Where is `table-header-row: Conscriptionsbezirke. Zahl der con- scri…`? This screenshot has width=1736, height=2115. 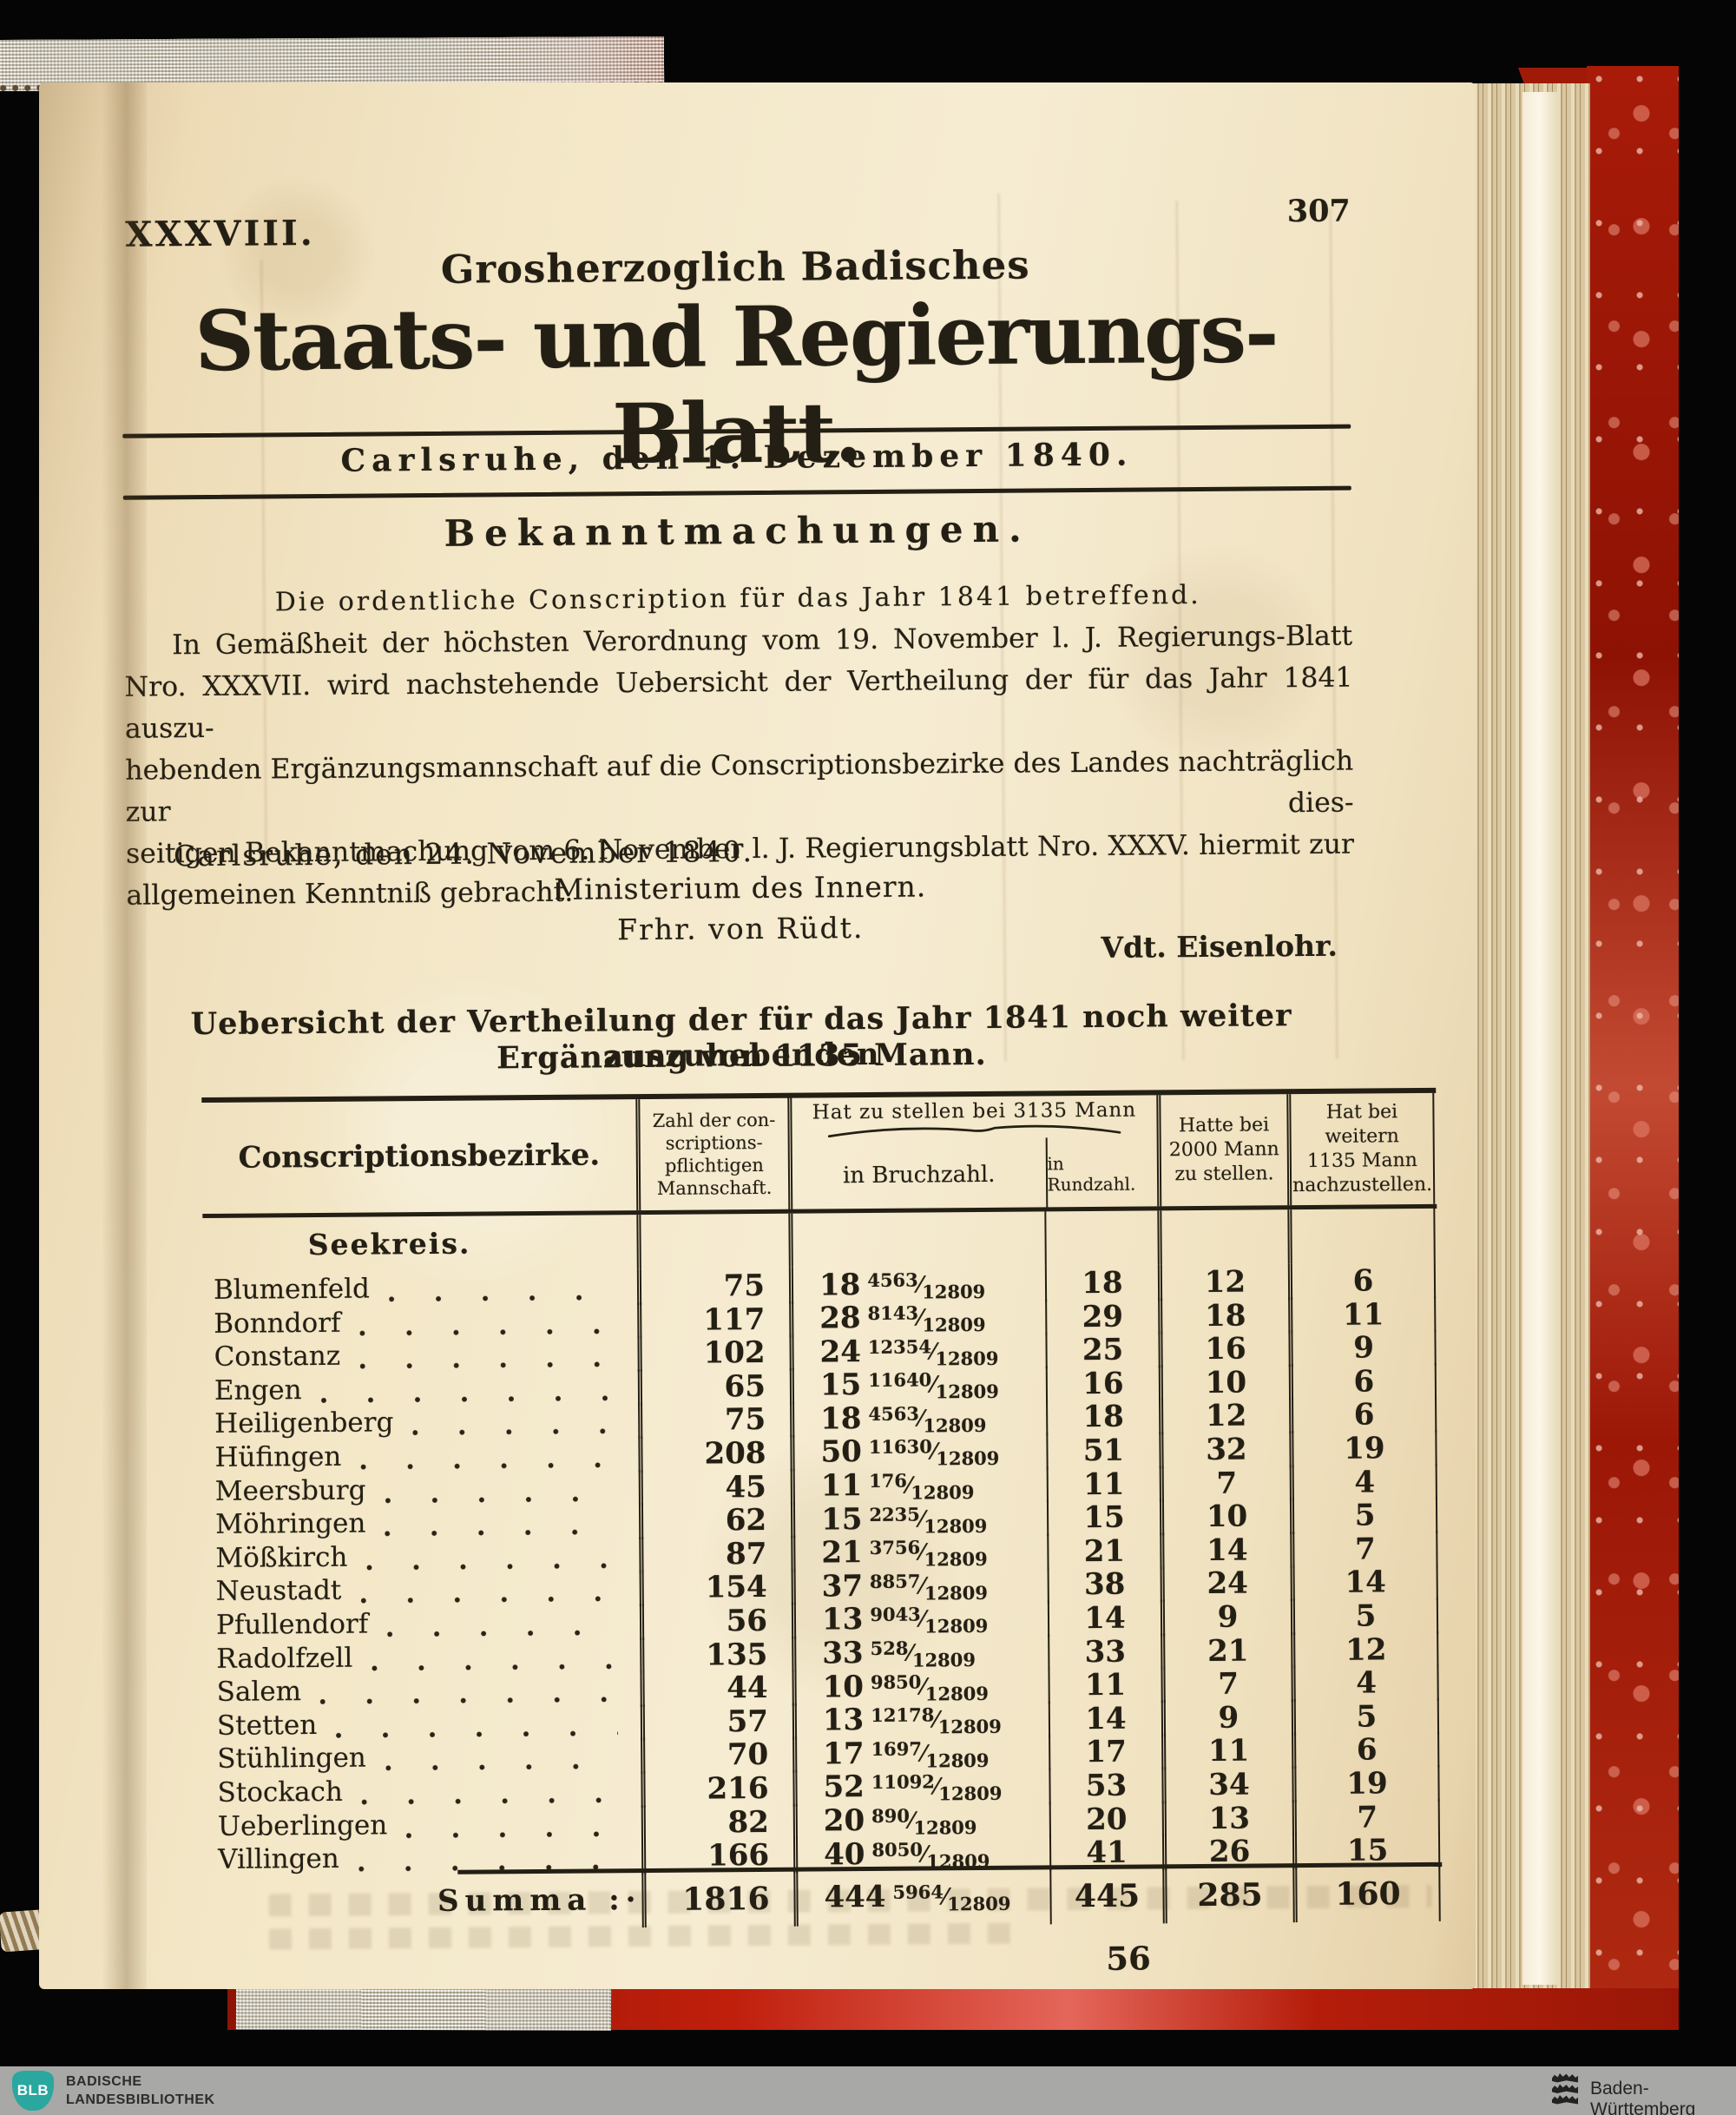
table-header-row: Conscriptionsbezirke. Zahl der con- scri… is located at coordinates (819, 1155).